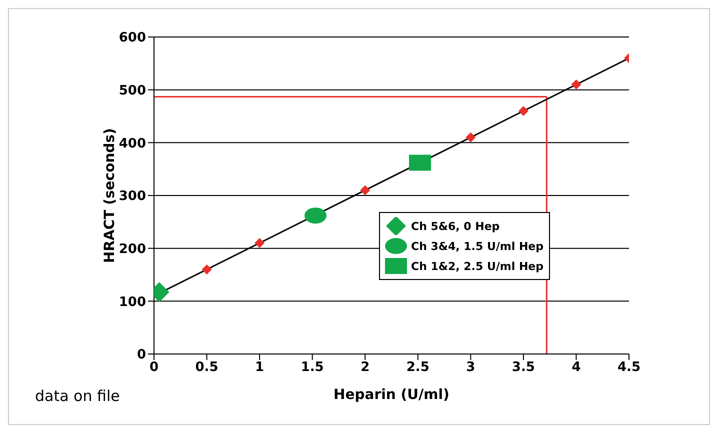 Image resolution: width=714 pixels, height=429 pixels. Describe the element at coordinates (77, 396) in the screenshot. I see `text: data on file` at that location.